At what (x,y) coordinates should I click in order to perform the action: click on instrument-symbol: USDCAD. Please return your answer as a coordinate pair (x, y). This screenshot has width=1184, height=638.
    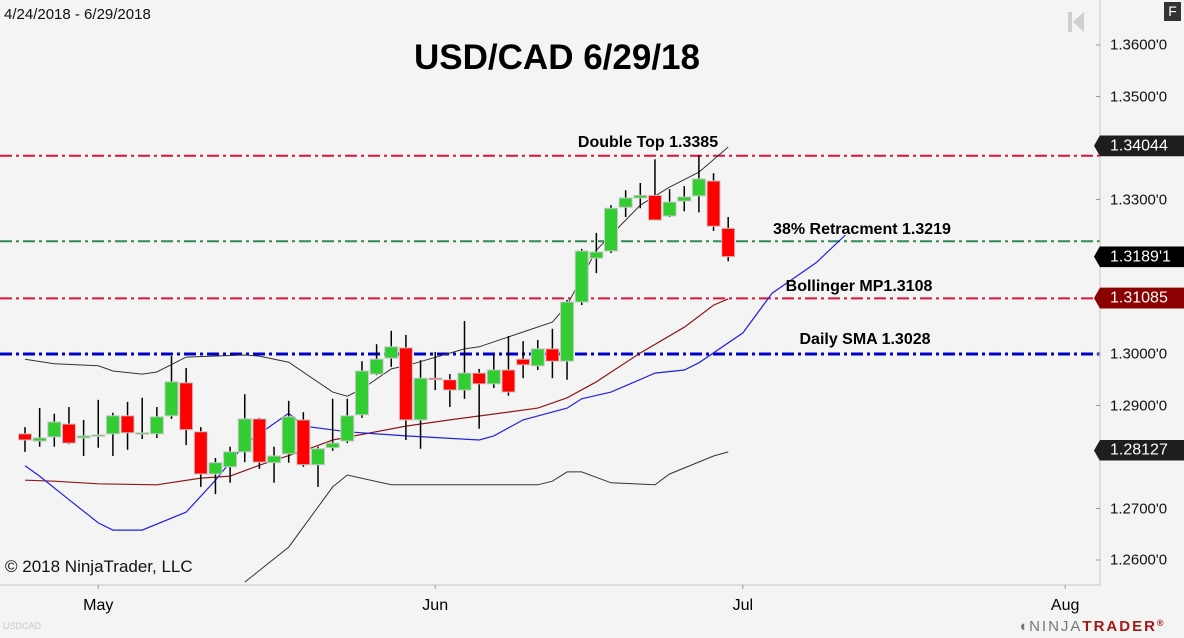
    Looking at the image, I should click on (22, 626).